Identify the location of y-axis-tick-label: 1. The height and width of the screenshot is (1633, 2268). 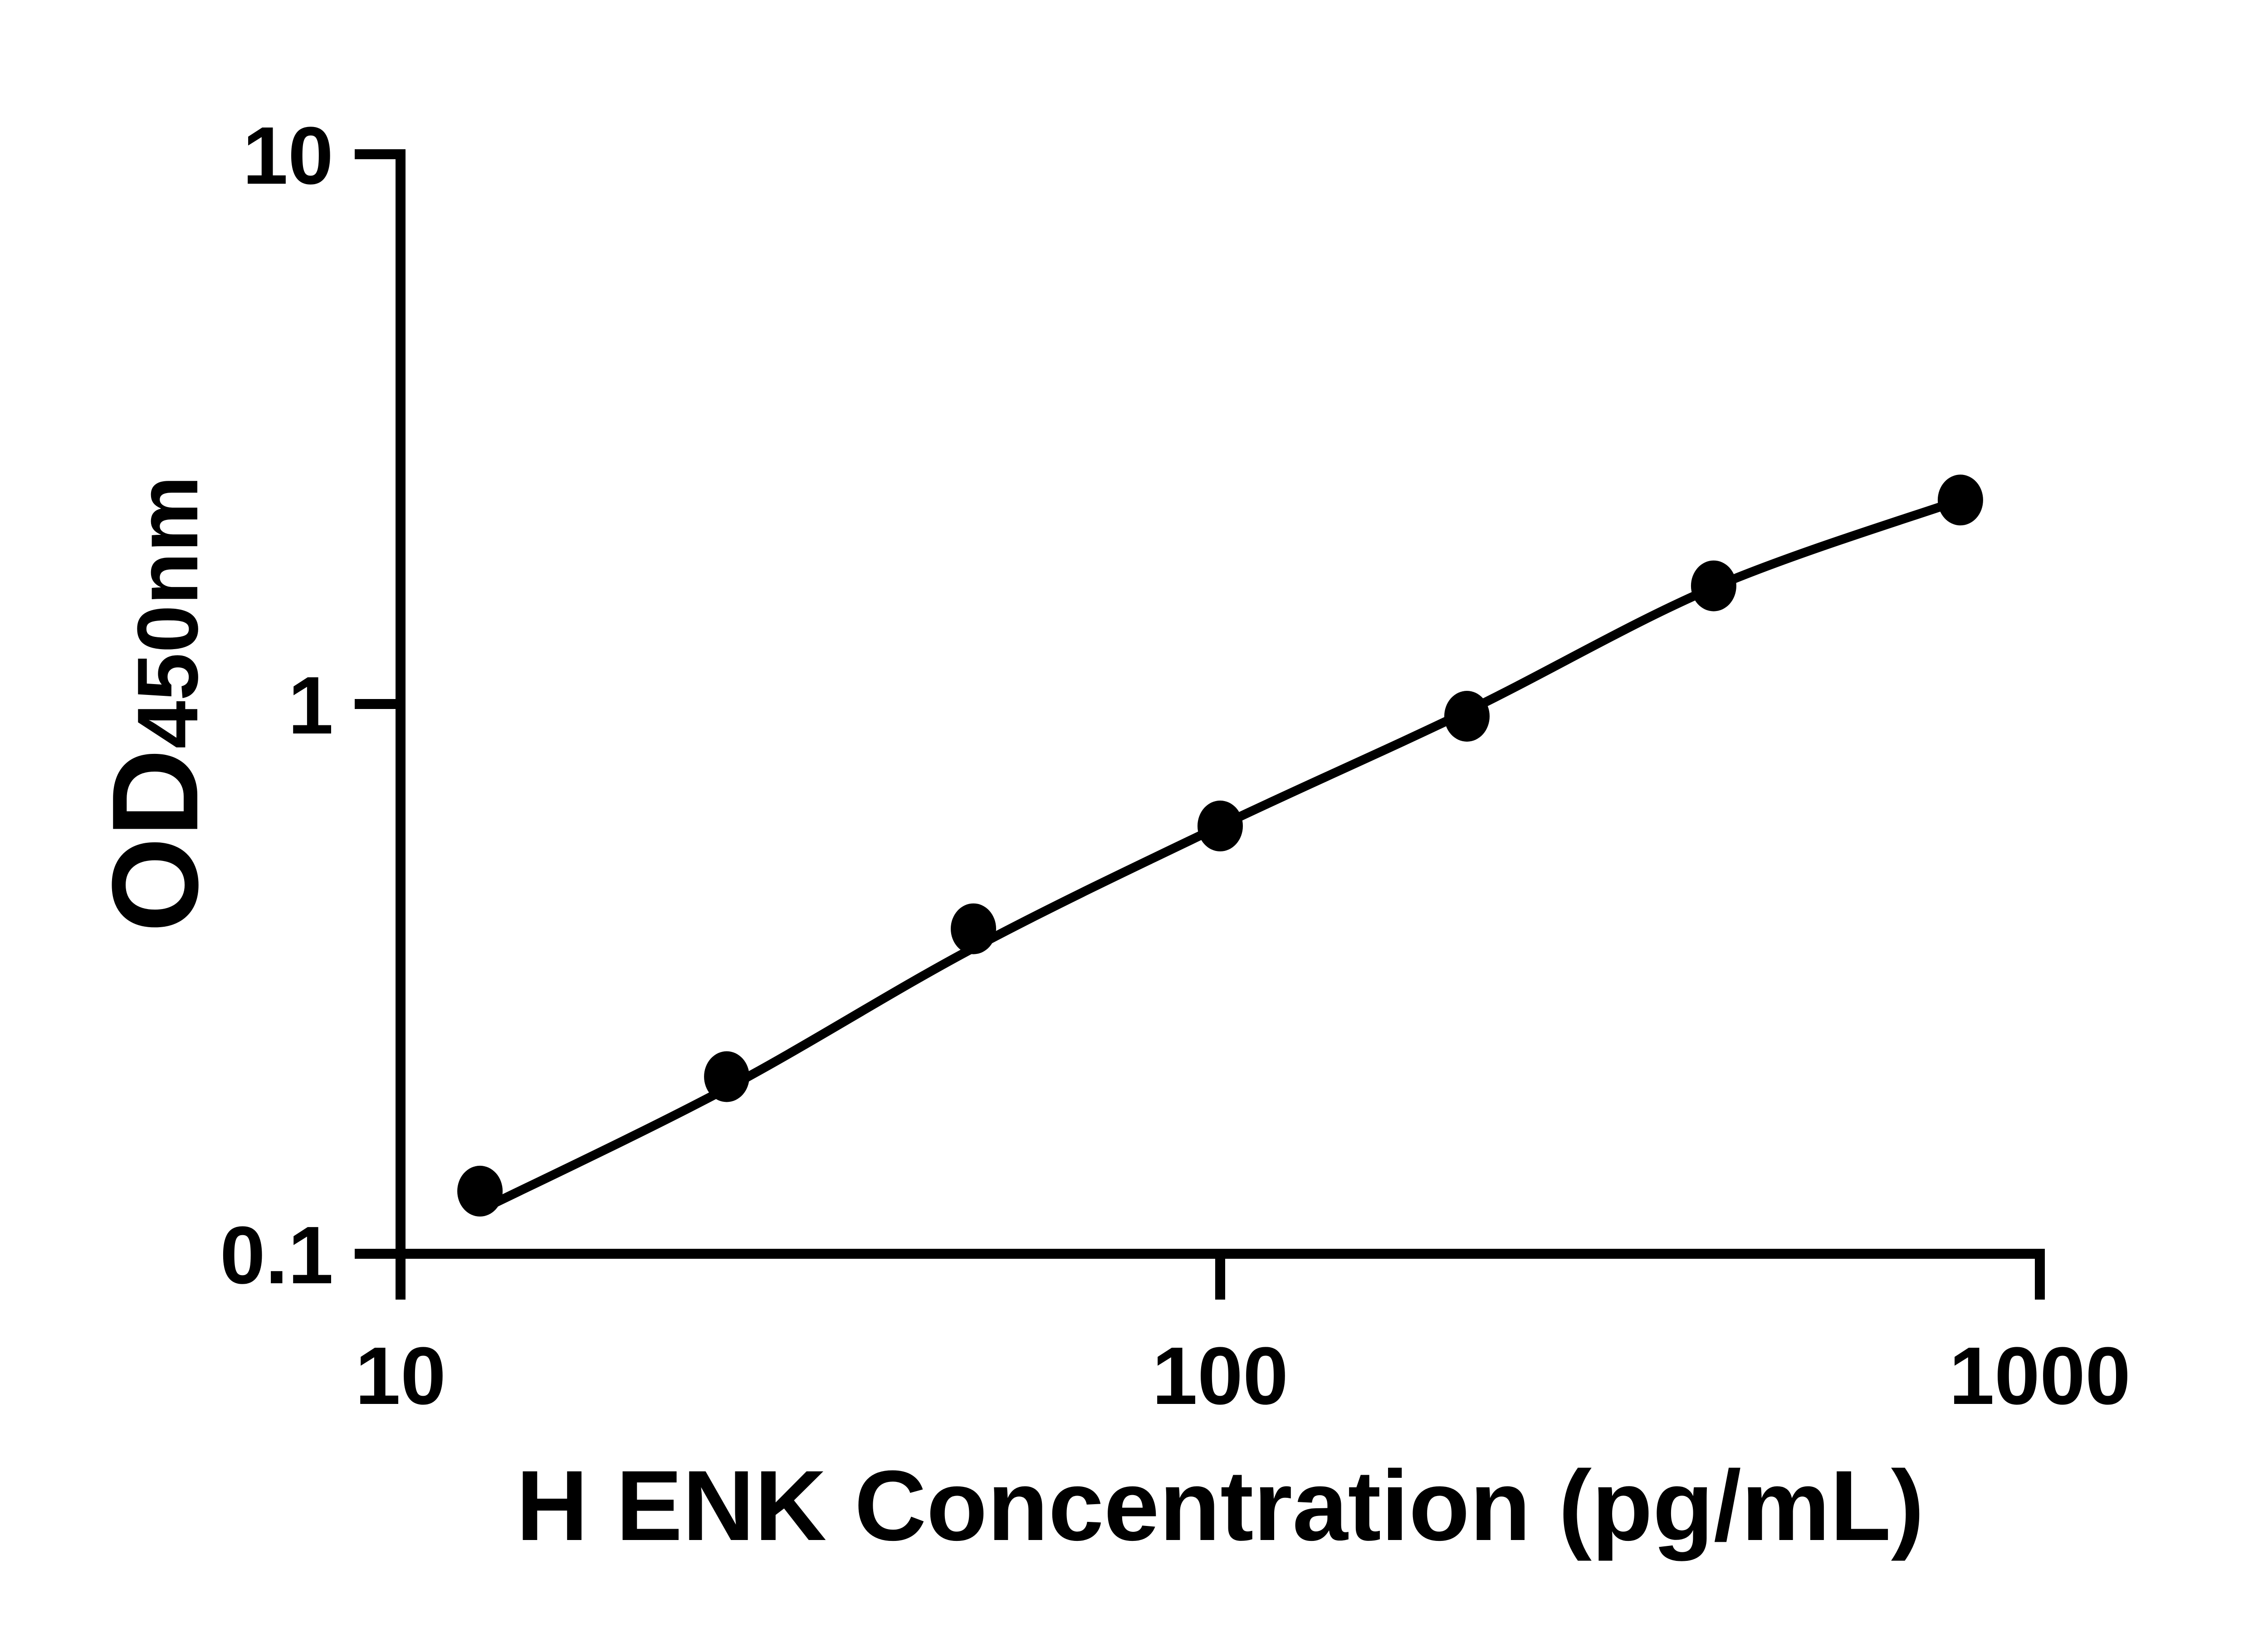
(311, 705).